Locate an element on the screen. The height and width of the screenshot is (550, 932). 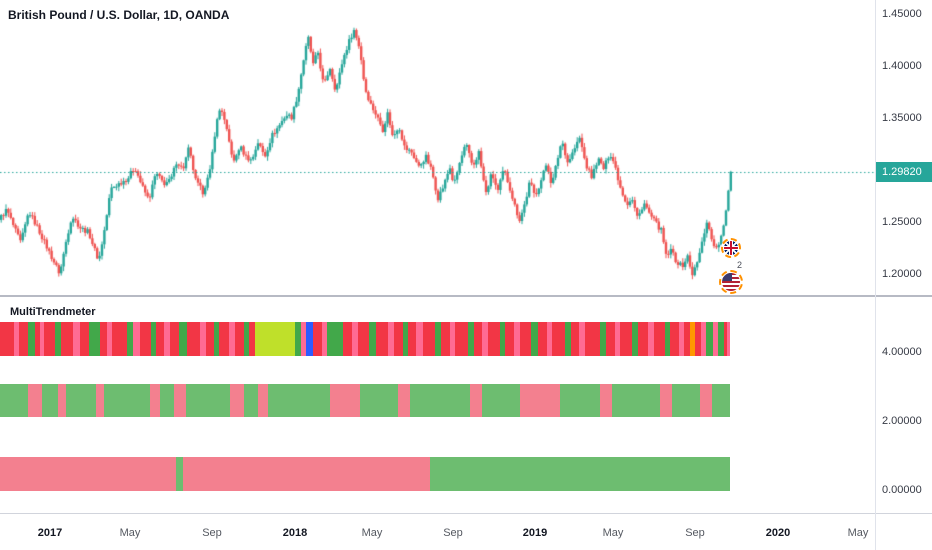
us-flag-icon is located at coordinates (731, 282).